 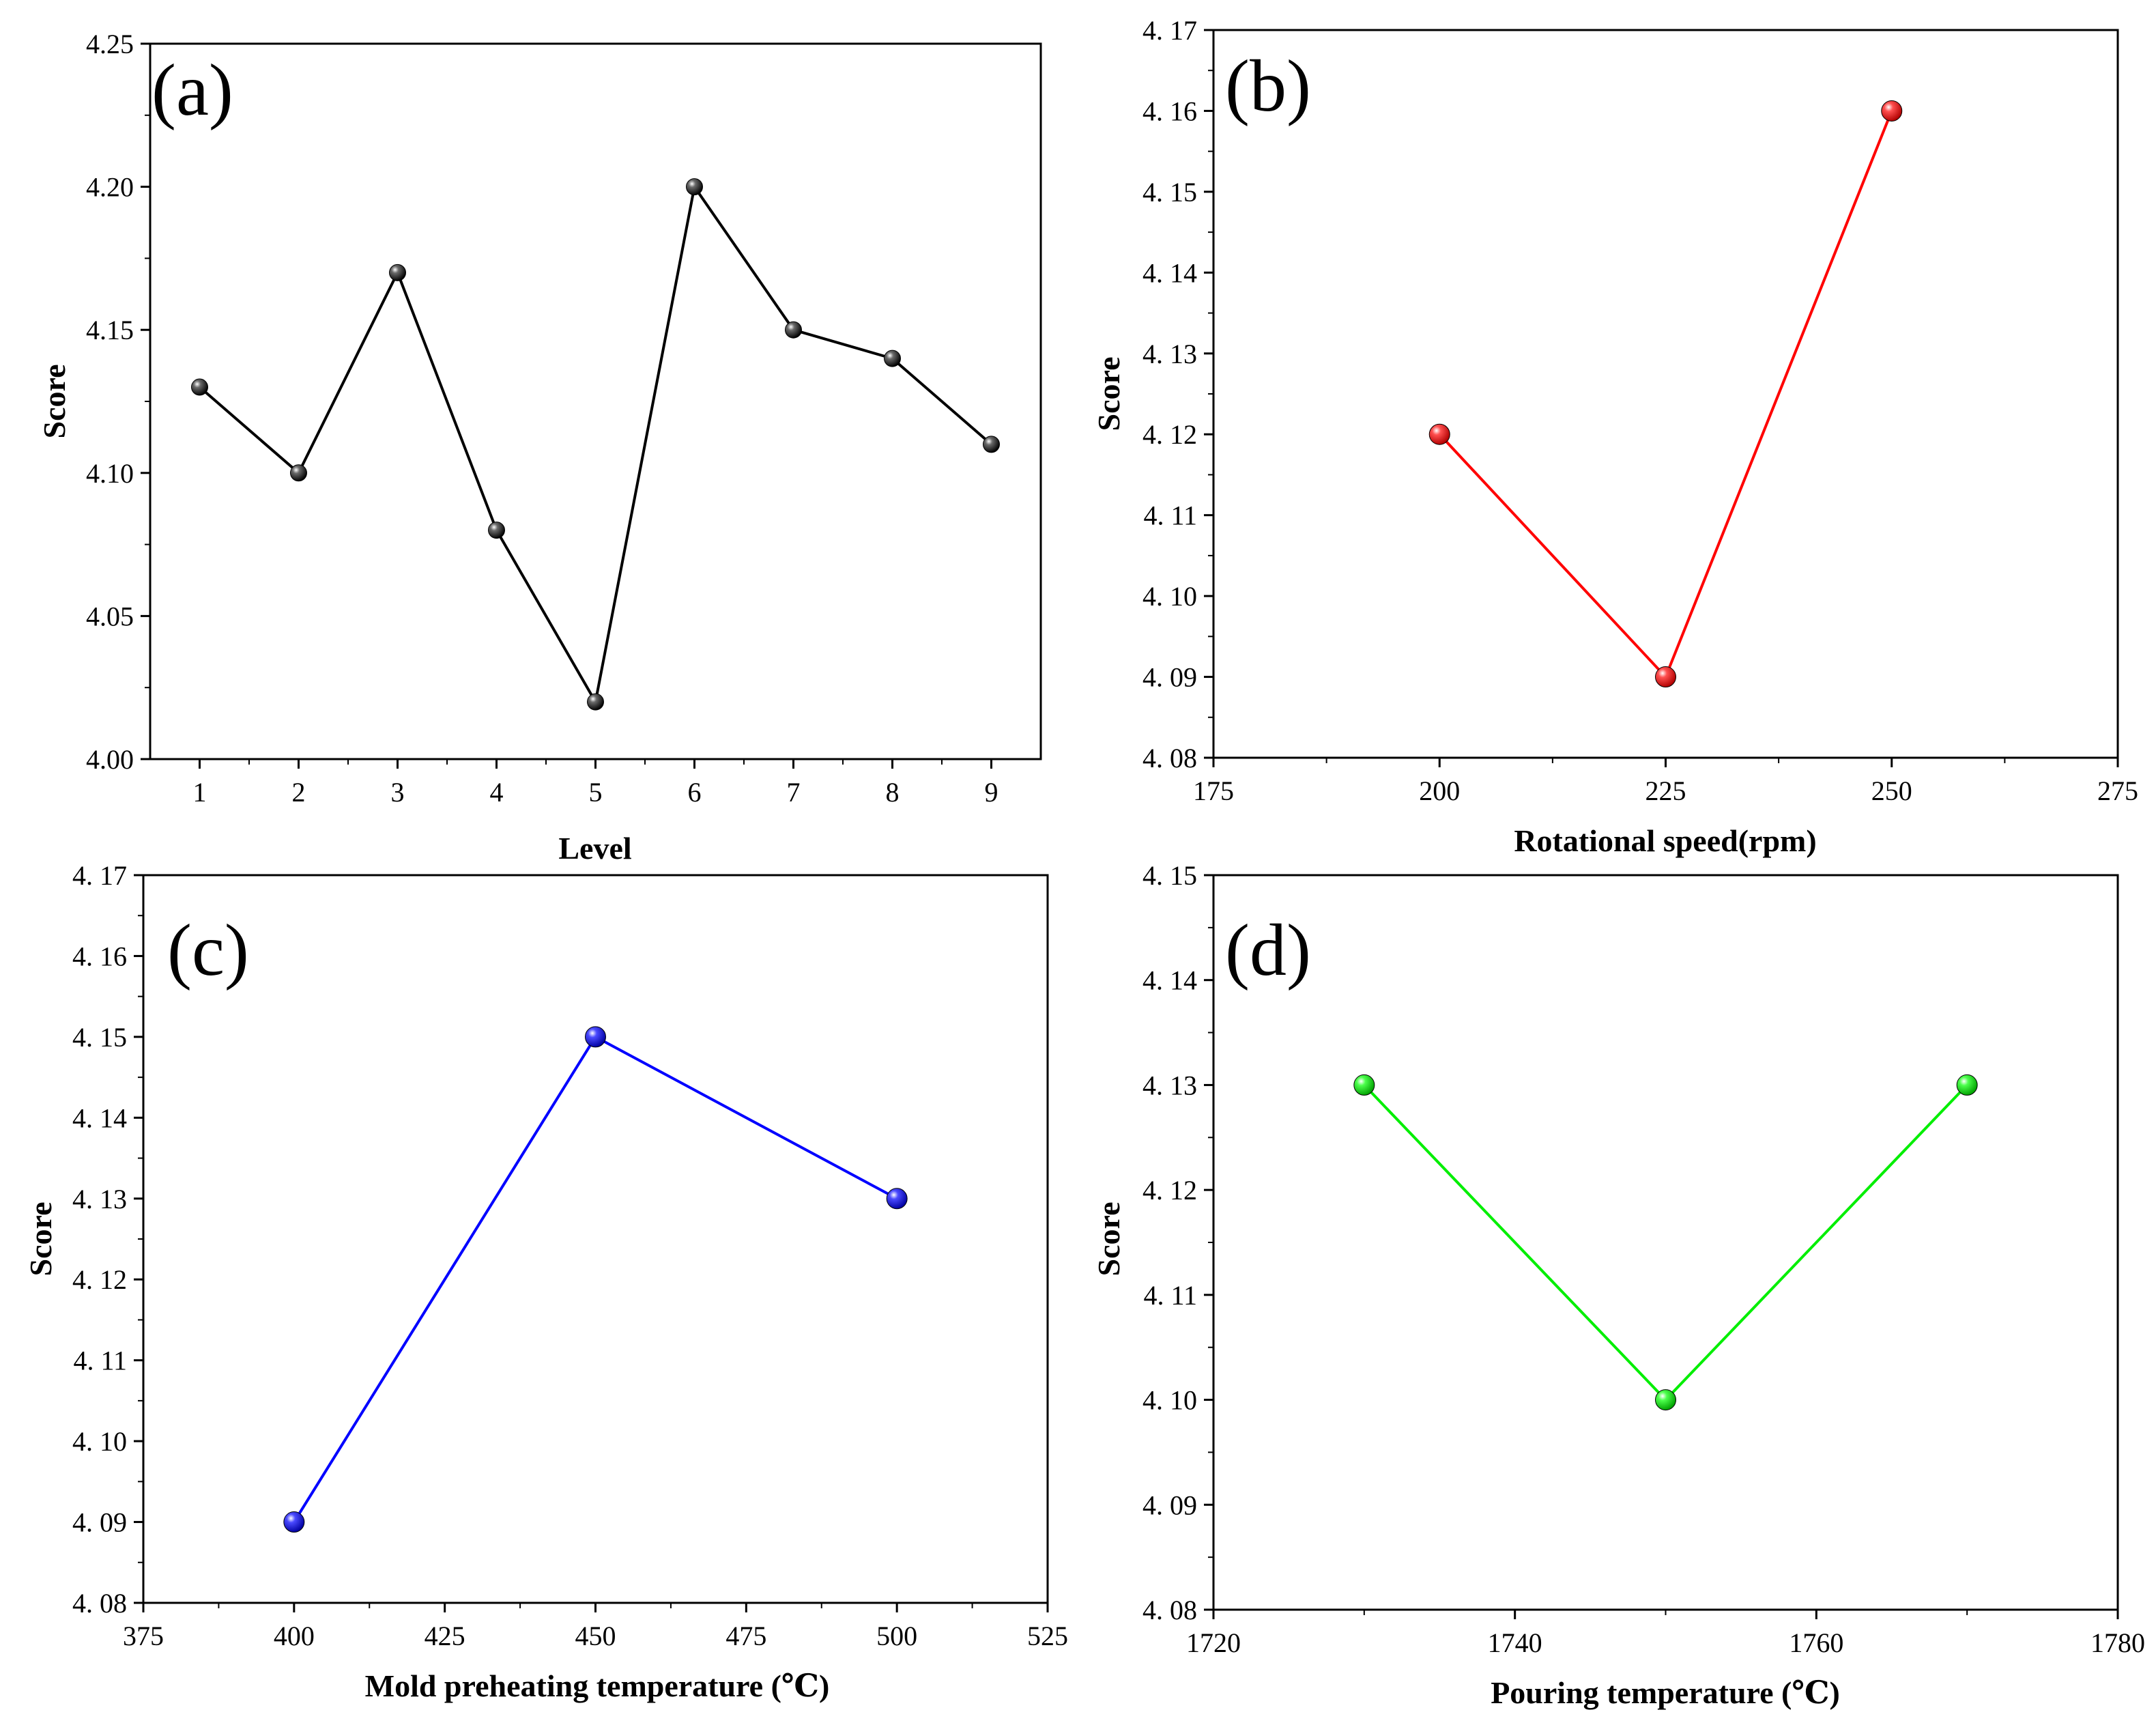 I want to click on panel-c-ytick-label: 4. 17, so click(x=99, y=876).